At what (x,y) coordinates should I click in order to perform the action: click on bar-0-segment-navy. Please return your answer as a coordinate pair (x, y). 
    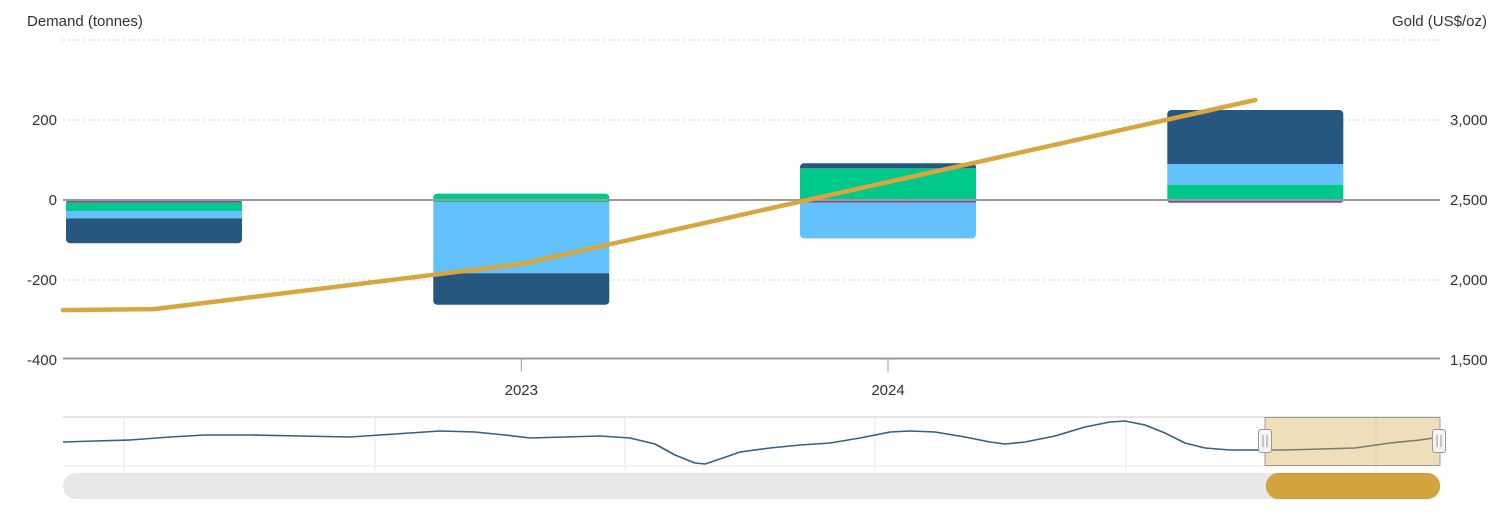
    Looking at the image, I should click on (154, 231).